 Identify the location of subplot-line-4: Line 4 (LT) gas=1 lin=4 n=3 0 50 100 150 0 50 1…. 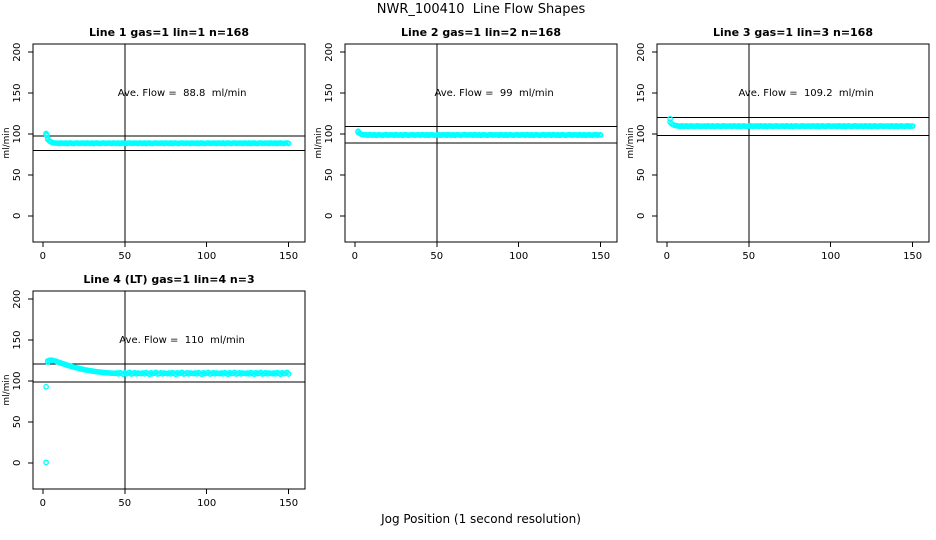
(154, 391).